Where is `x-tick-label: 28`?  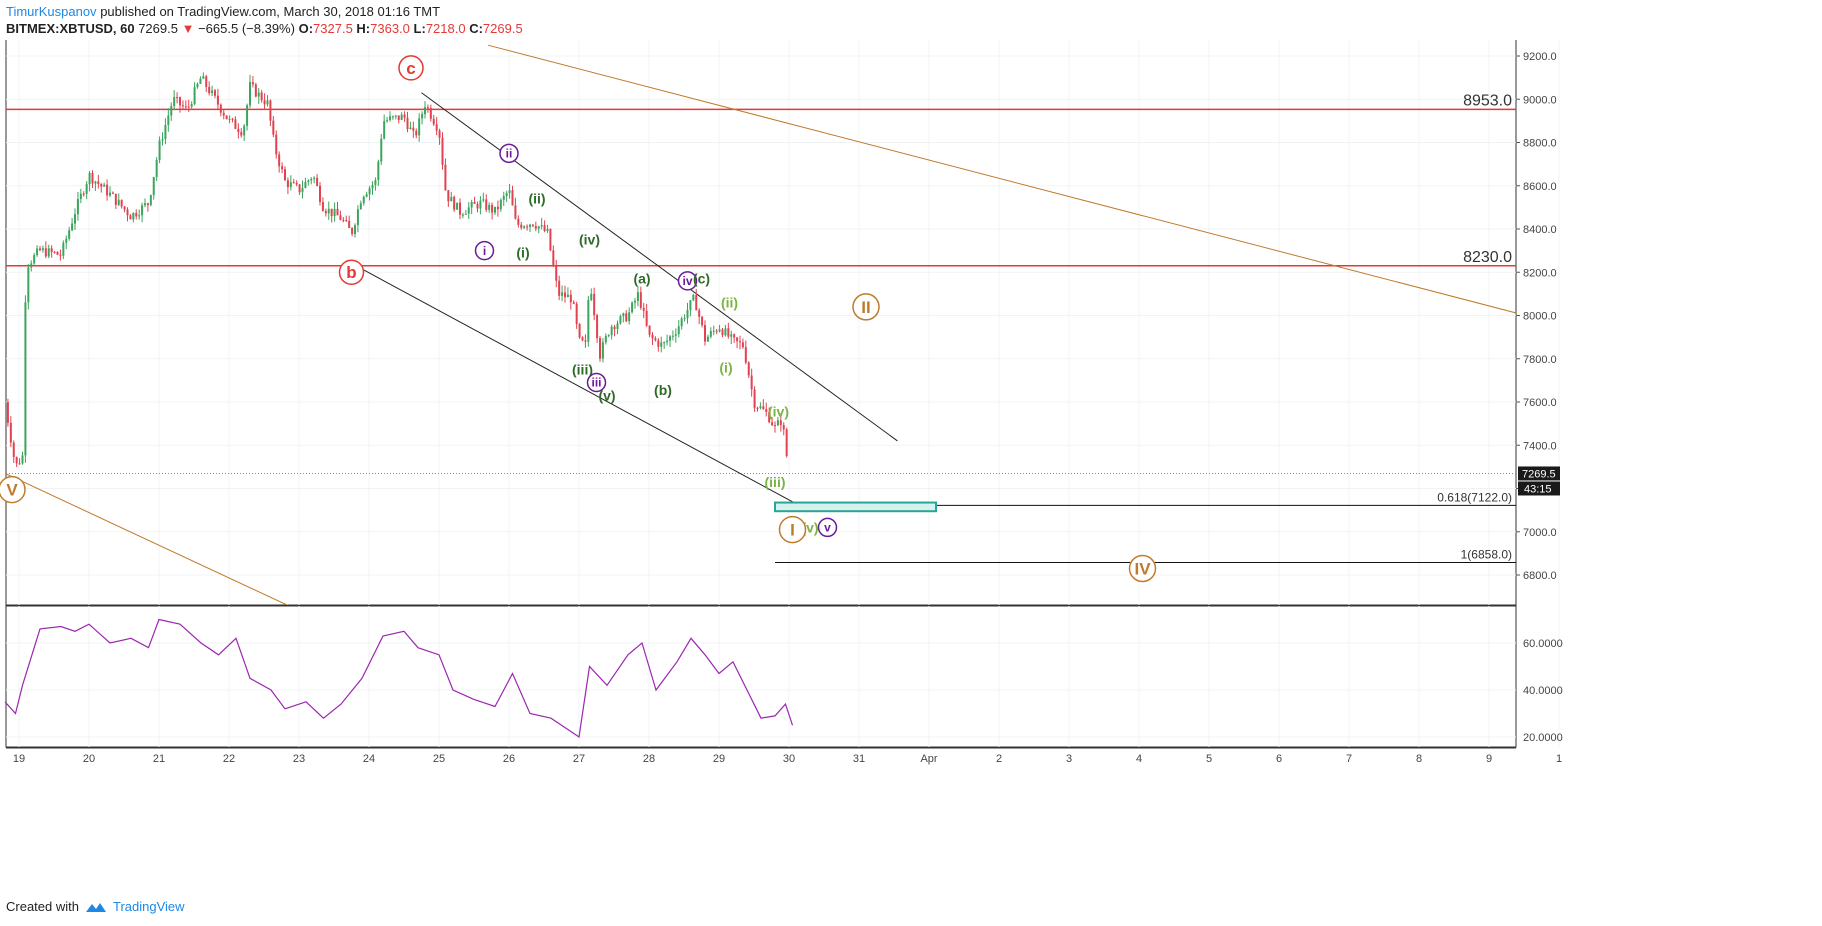 x-tick-label: 28 is located at coordinates (649, 759).